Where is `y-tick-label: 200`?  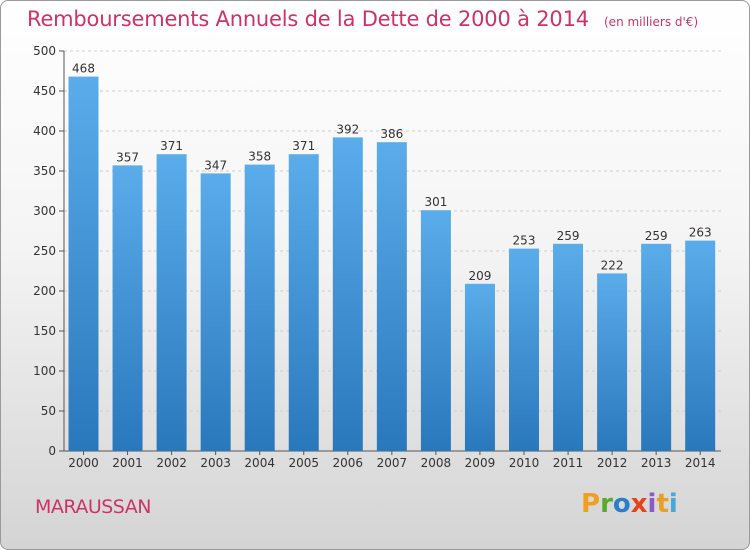
y-tick-label: 200 is located at coordinates (44, 291).